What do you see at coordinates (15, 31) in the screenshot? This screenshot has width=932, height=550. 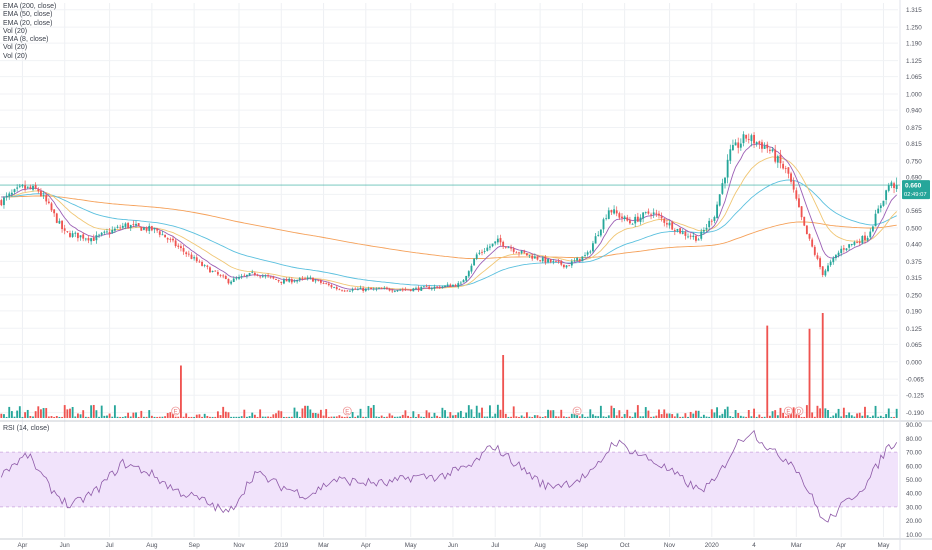 I see `legend-vol-1: Vol (20)` at bounding box center [15, 31].